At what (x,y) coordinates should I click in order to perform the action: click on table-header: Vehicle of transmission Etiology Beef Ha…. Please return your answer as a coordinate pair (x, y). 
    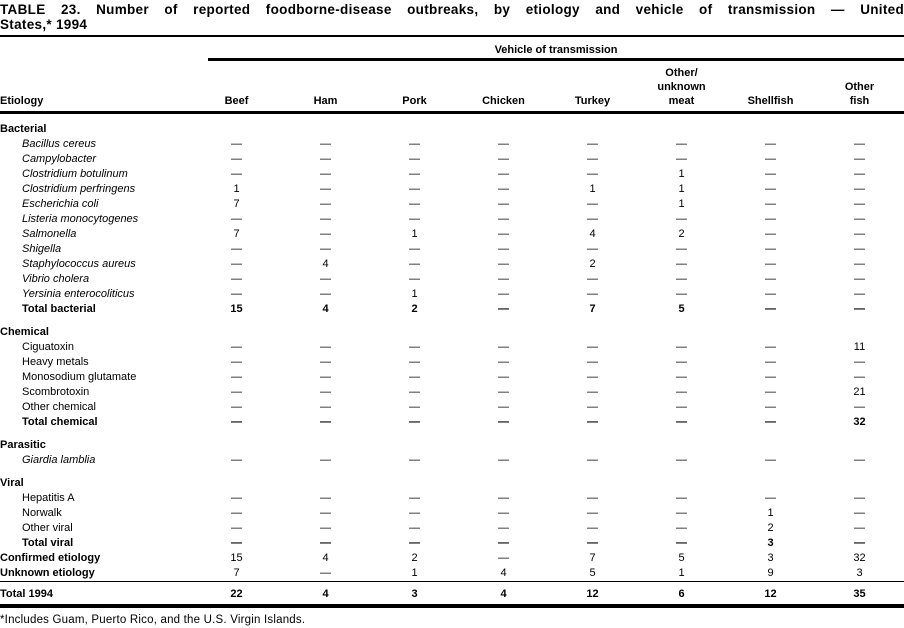
    Looking at the image, I should click on (452, 79).